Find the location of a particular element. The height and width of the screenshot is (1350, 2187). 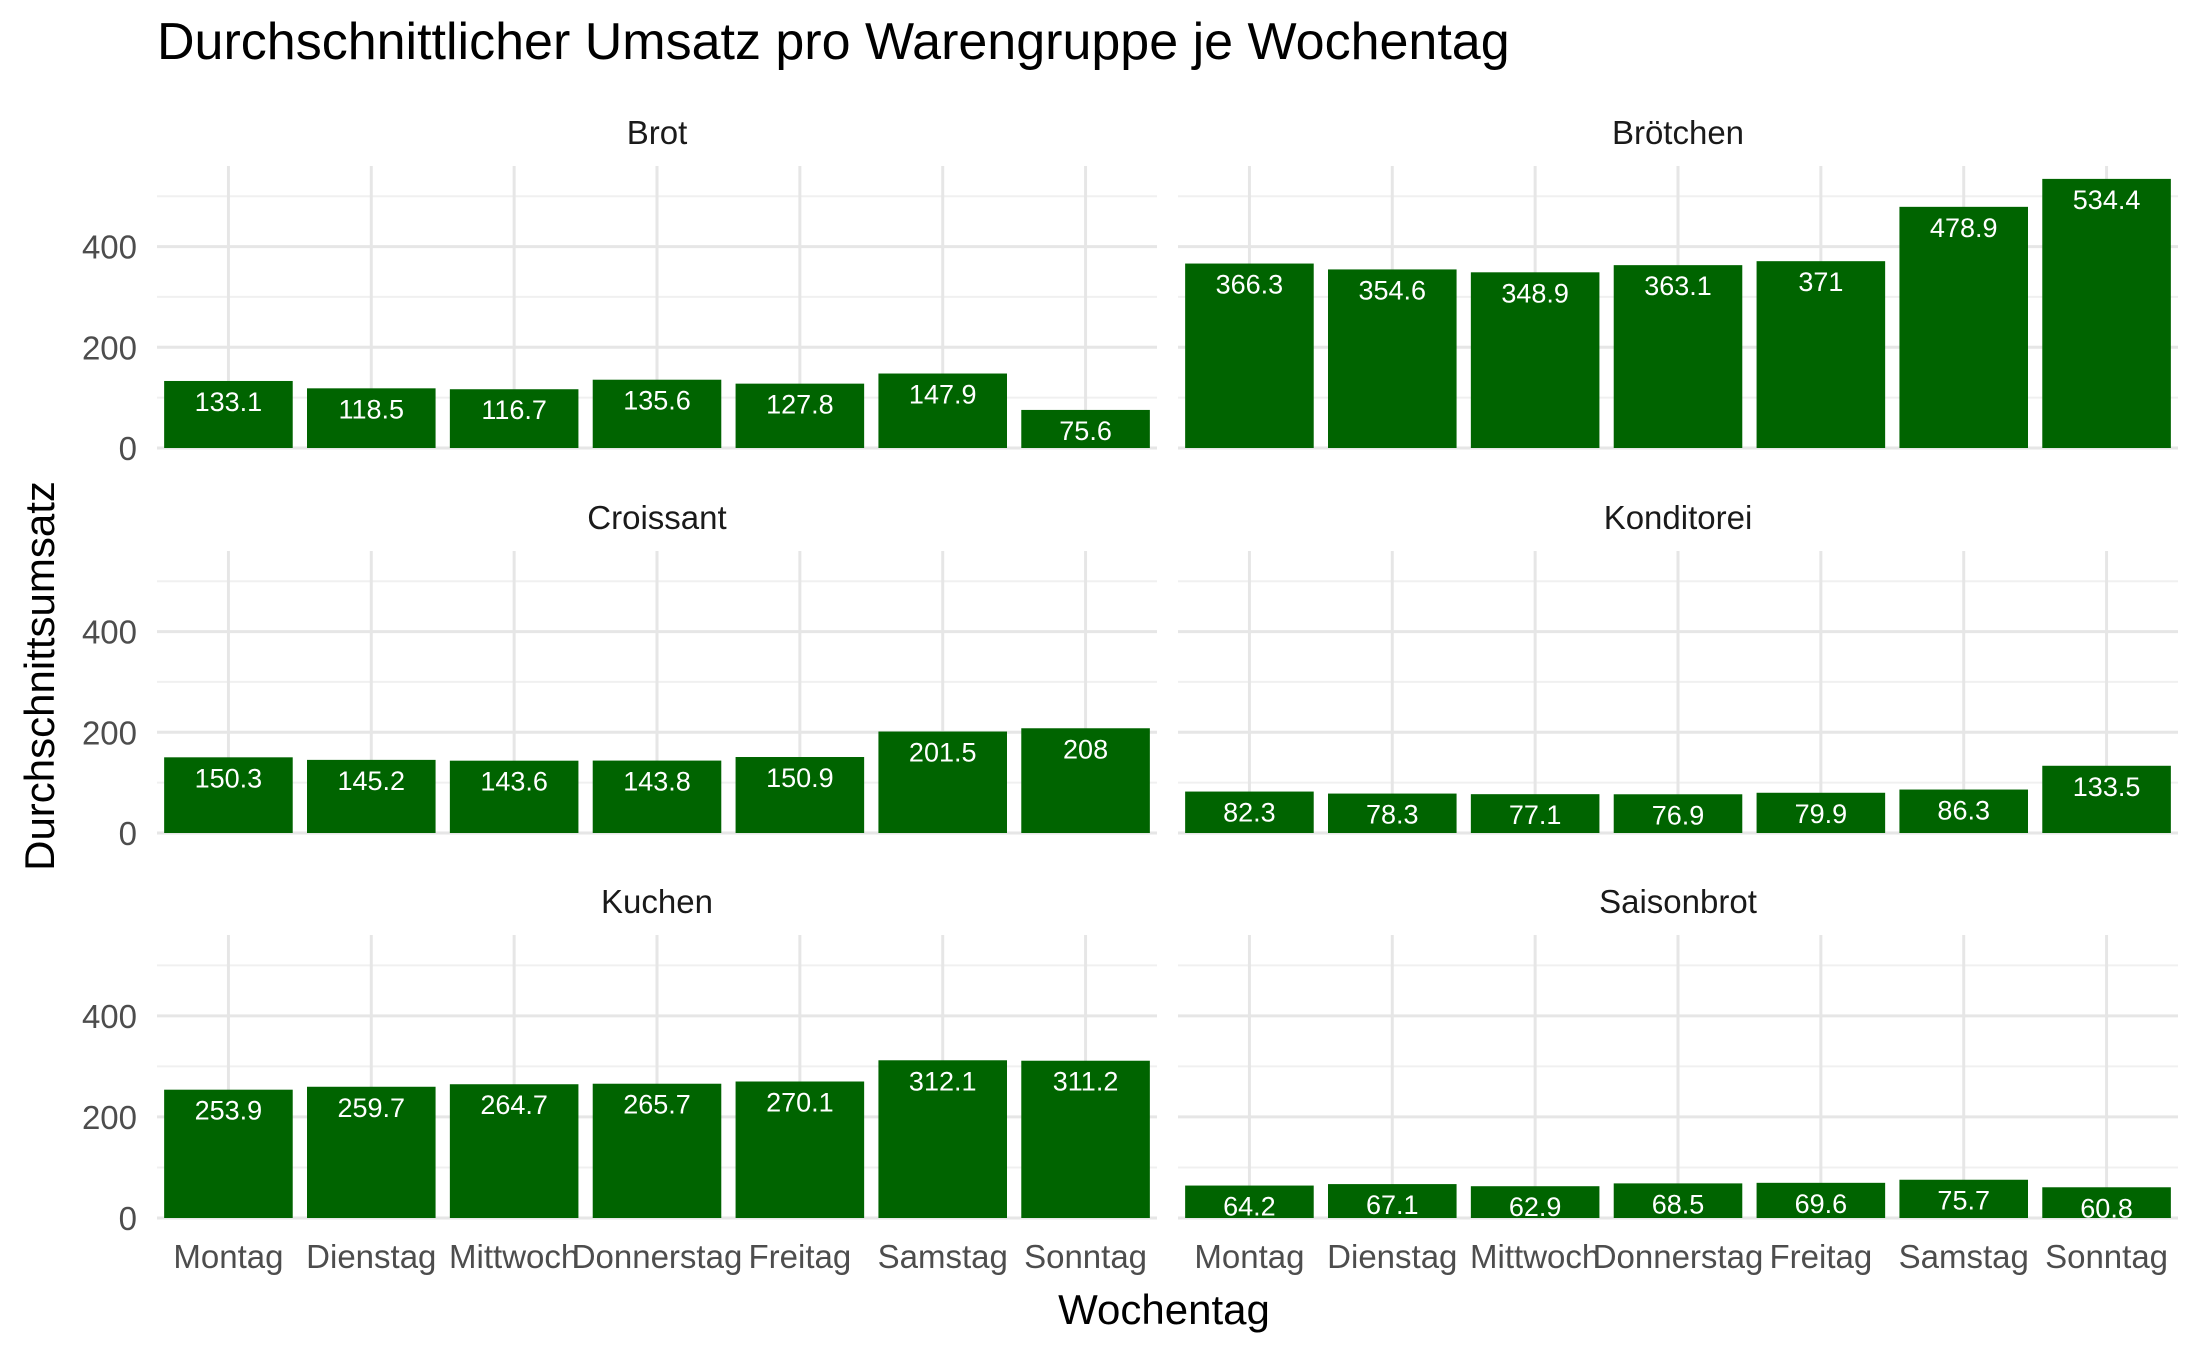

x-tick-label: Mittwoch is located at coordinates (1535, 1256).